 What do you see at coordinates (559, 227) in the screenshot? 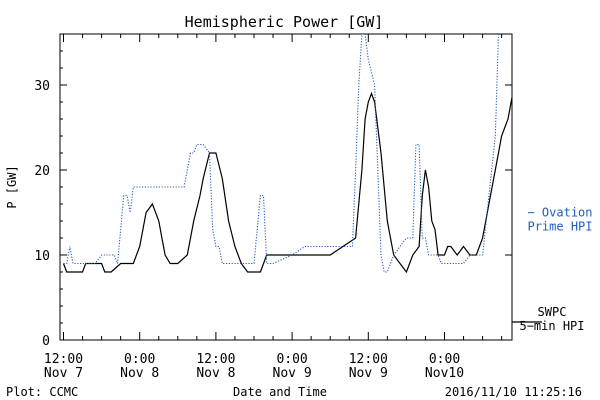
I see `ovation-legend-label-line2: Prime HPI` at bounding box center [559, 227].